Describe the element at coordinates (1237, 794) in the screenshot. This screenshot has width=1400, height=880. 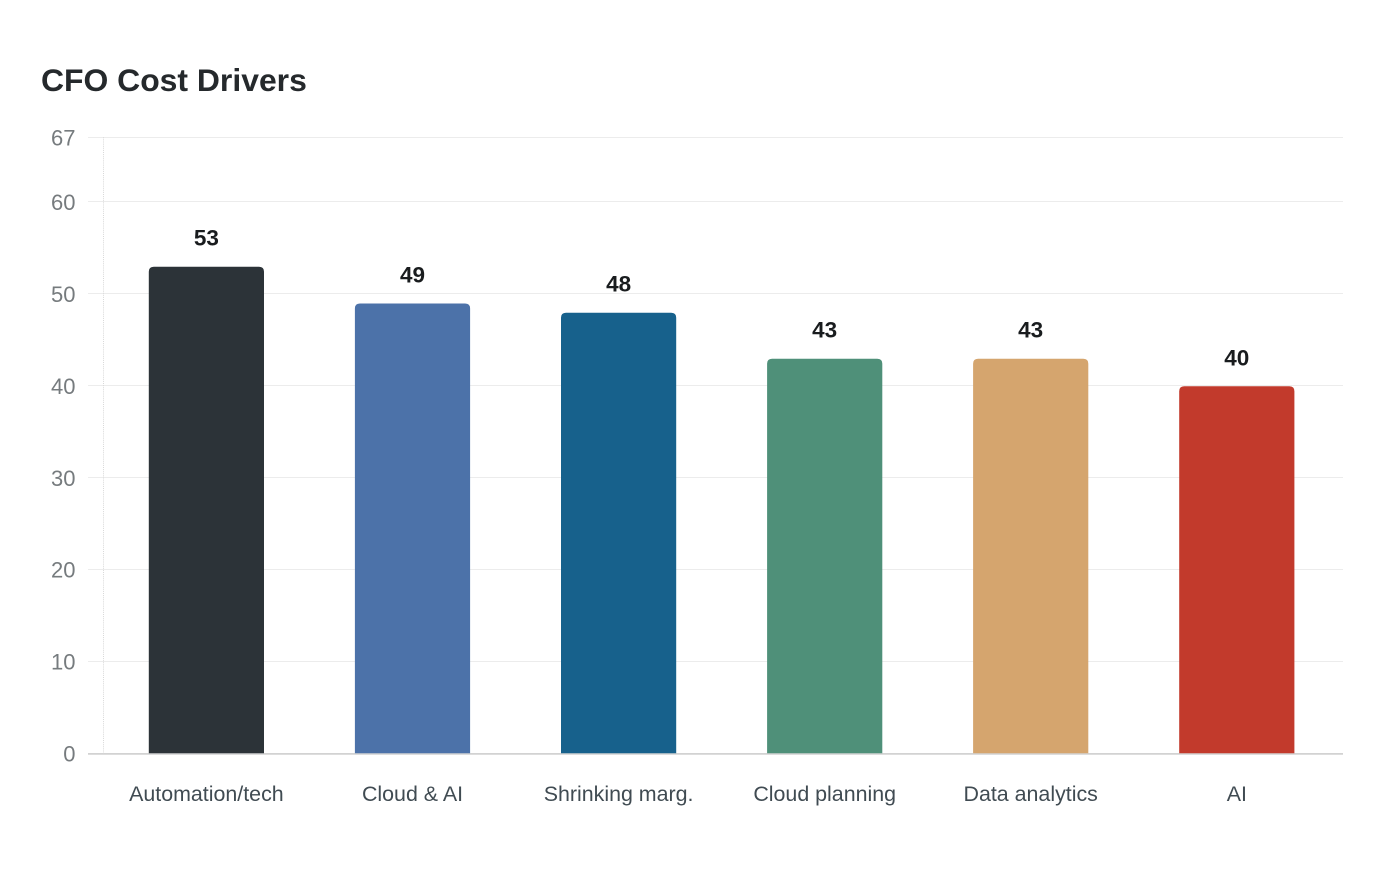
I see `svg-text: AI` at that location.